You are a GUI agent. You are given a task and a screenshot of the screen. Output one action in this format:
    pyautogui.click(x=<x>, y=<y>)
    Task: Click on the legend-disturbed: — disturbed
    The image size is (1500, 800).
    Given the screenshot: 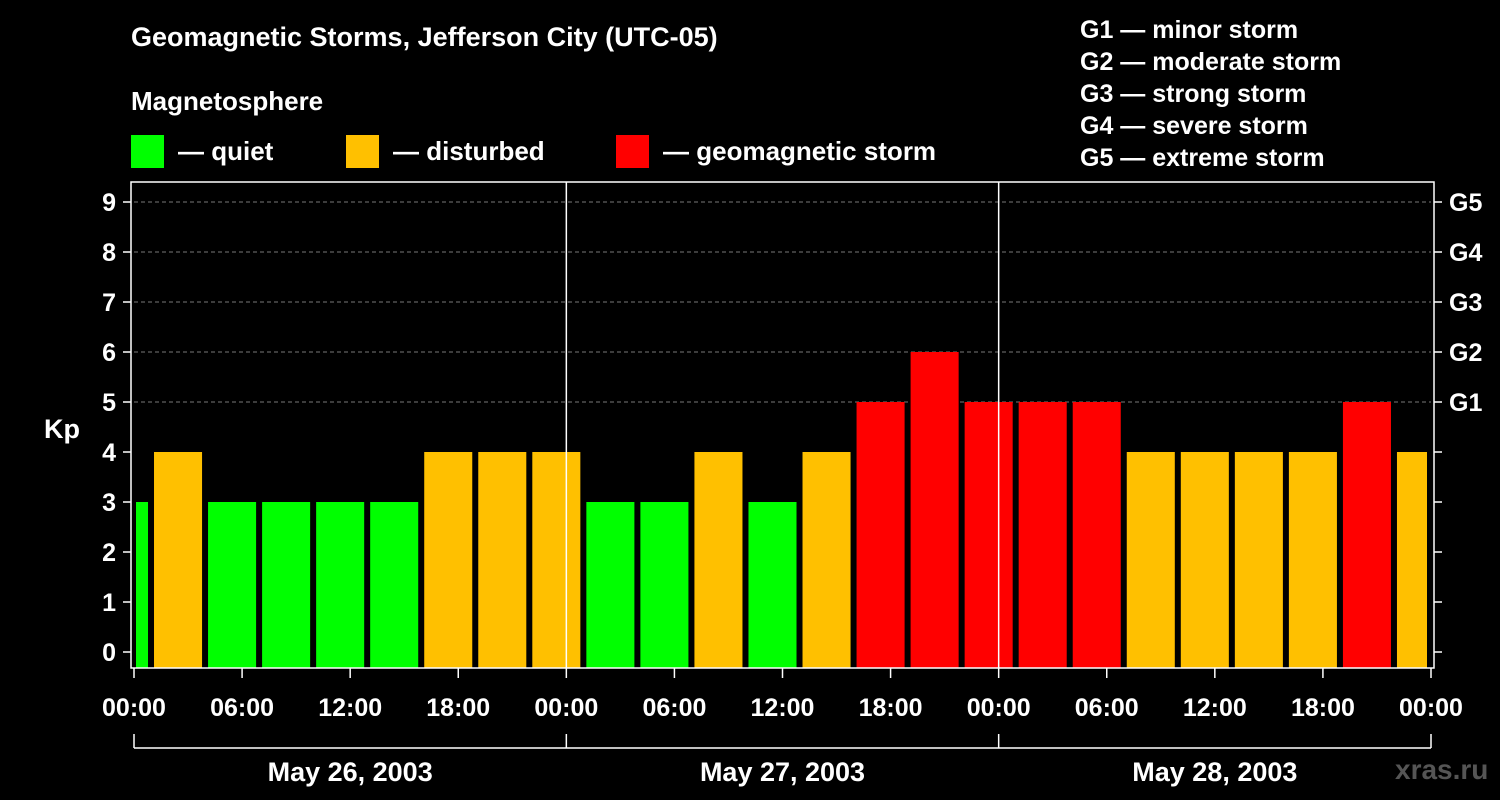 What is the action you would take?
    pyautogui.click(x=445, y=151)
    